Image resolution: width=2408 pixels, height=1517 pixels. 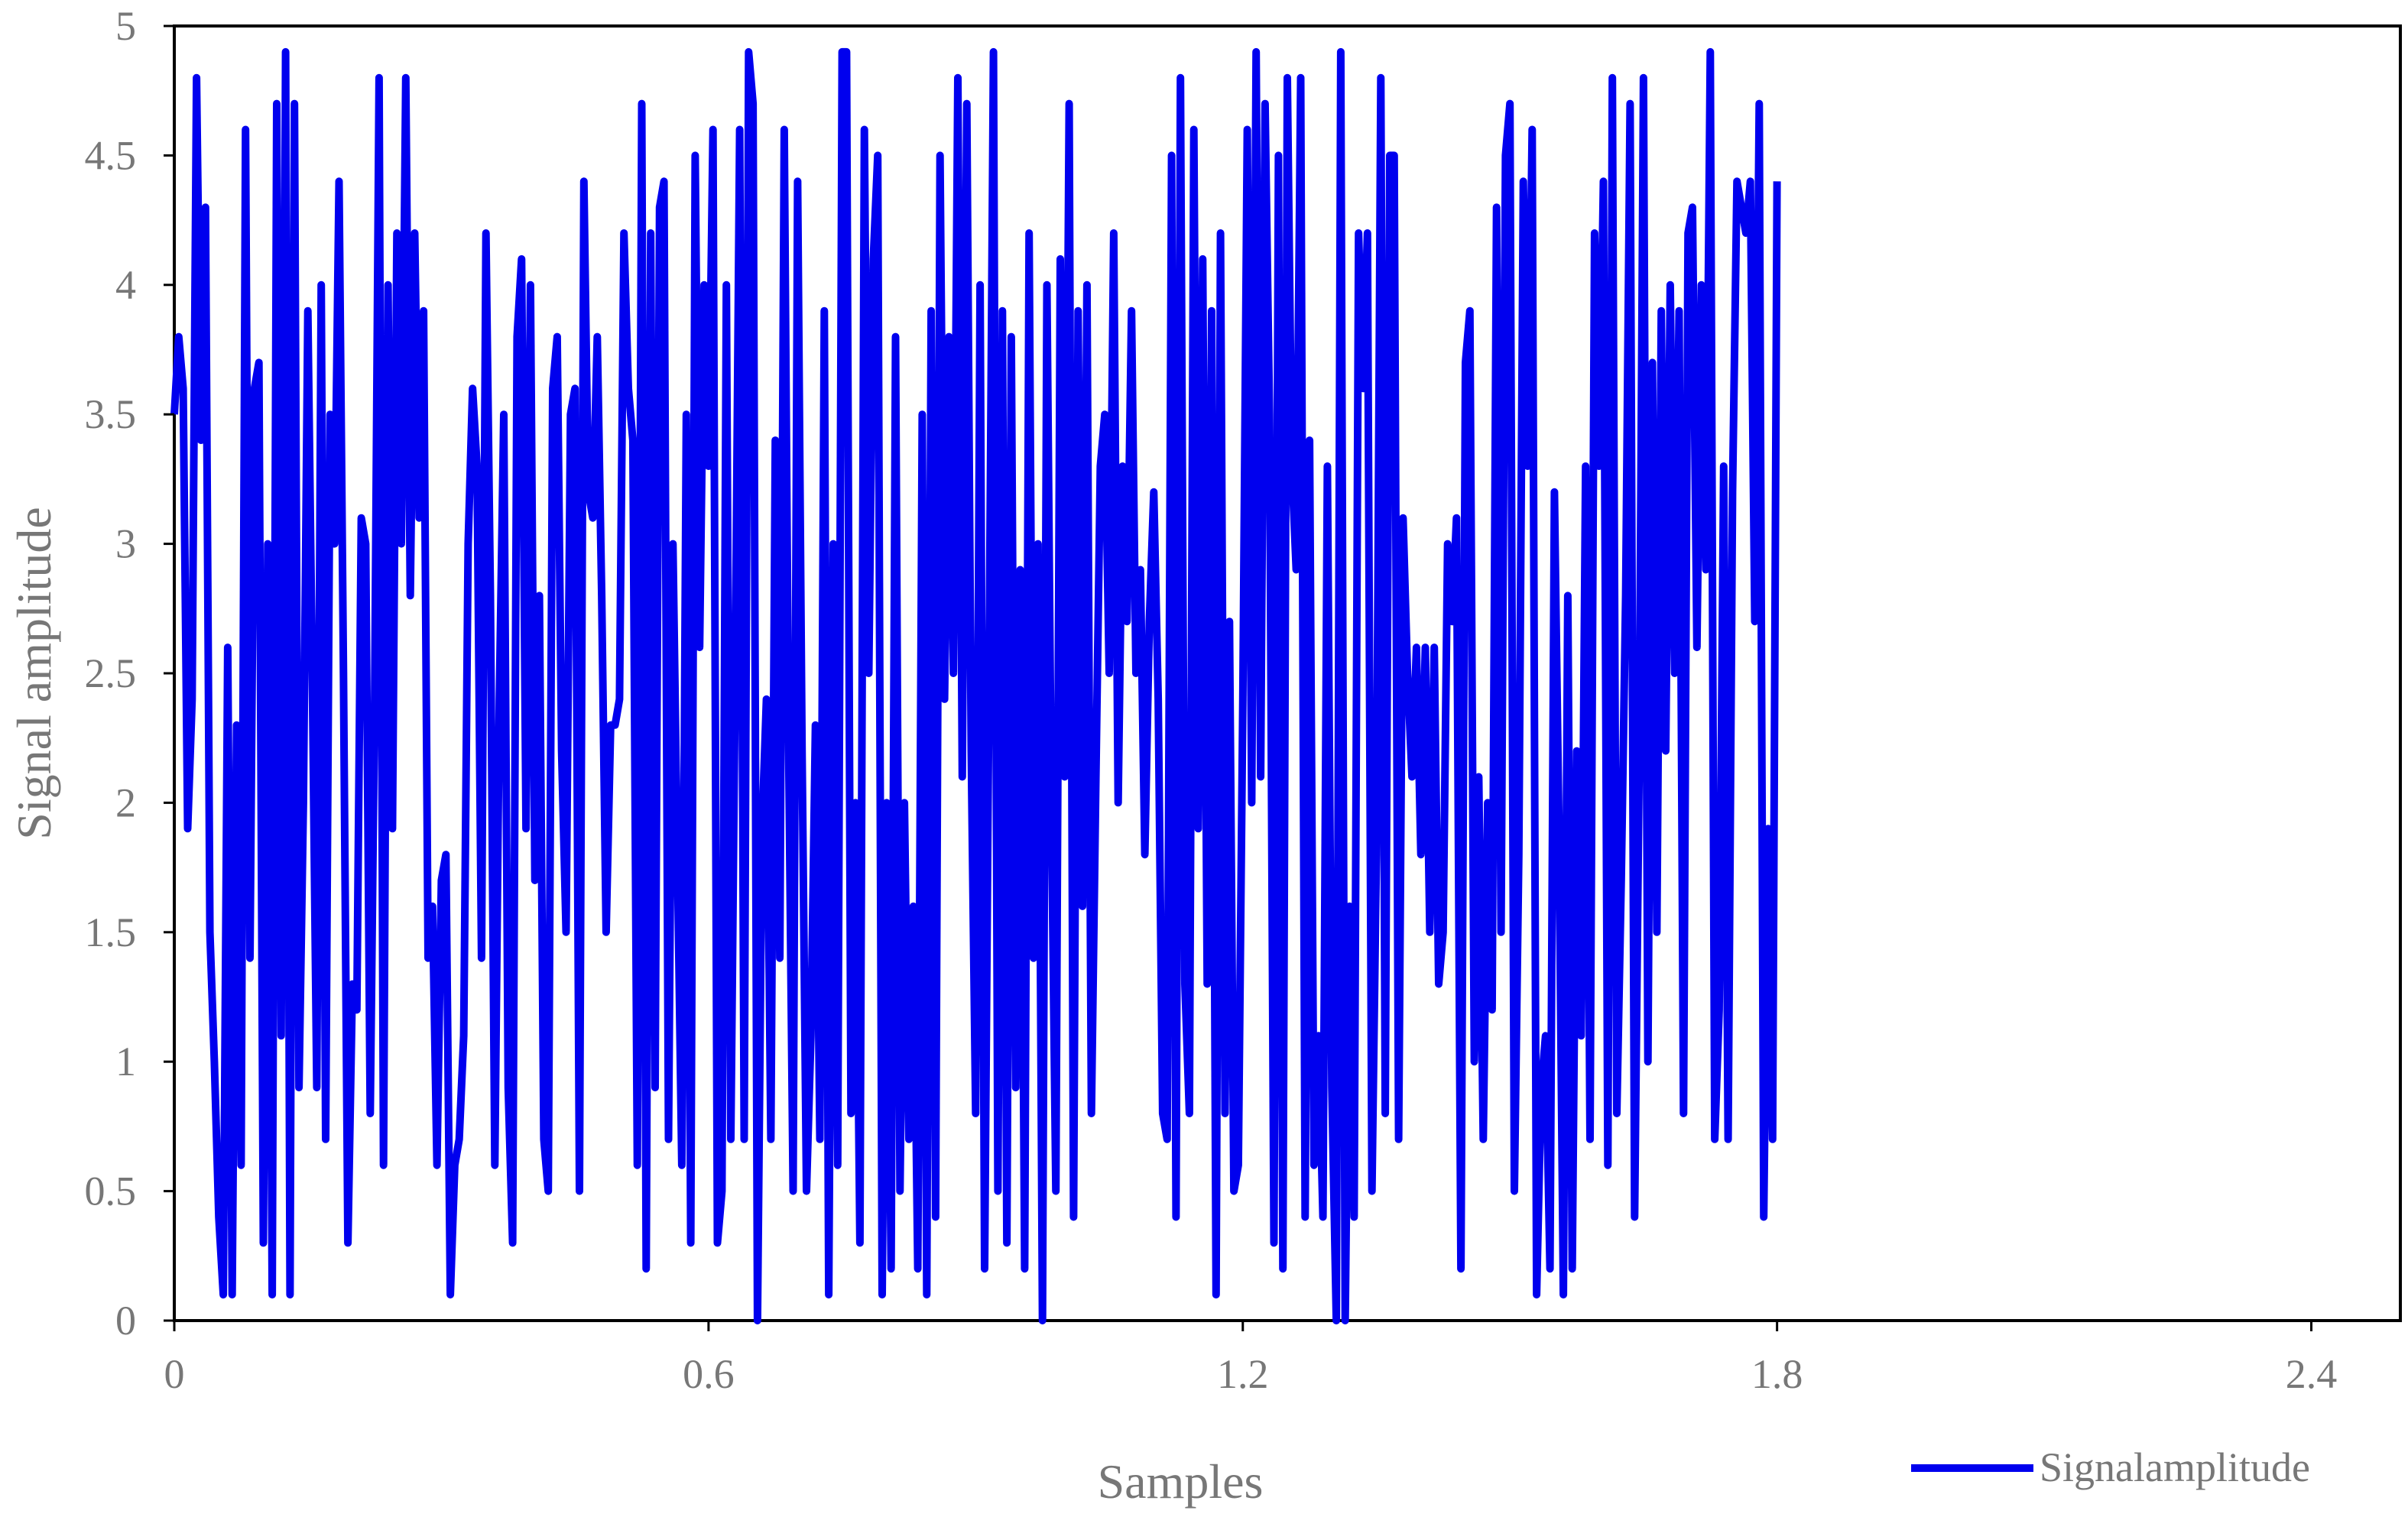 What do you see at coordinates (1777, 1374) in the screenshot?
I see `x-tick-label: 1.8` at bounding box center [1777, 1374].